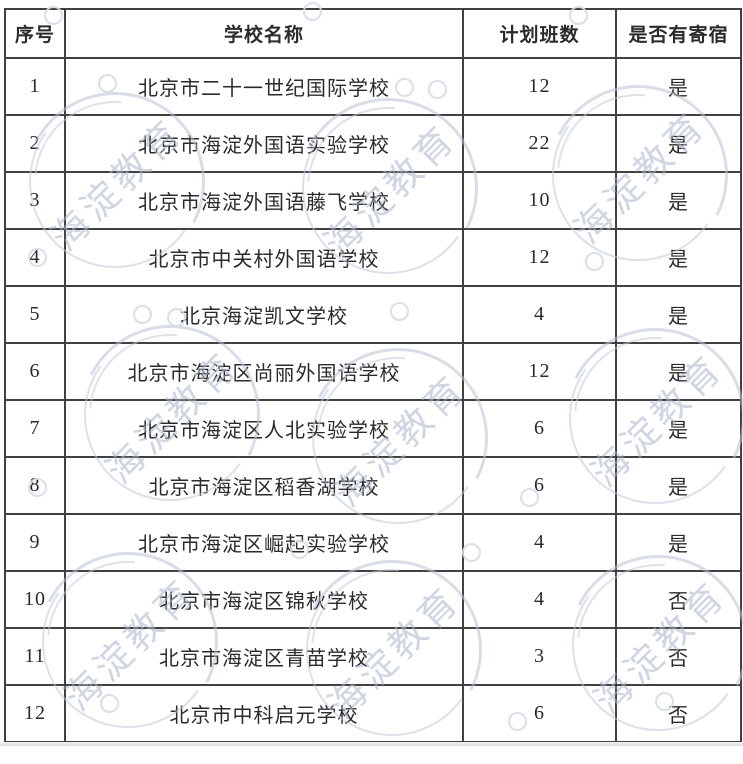 The height and width of the screenshot is (764, 743). Describe the element at coordinates (264, 257) in the screenshot. I see `cell-school: 北京市中关村外国语学校` at that location.